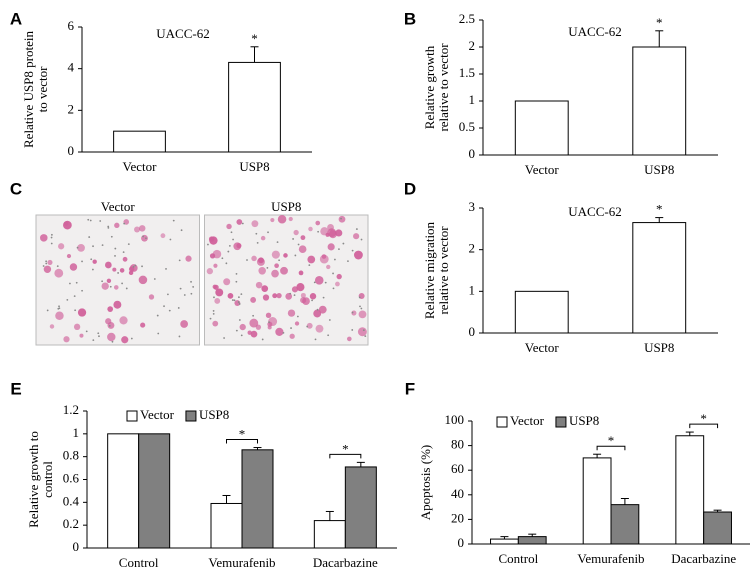  Describe the element at coordinates (472, 206) in the screenshot. I see `y-tick-label: 3` at that location.